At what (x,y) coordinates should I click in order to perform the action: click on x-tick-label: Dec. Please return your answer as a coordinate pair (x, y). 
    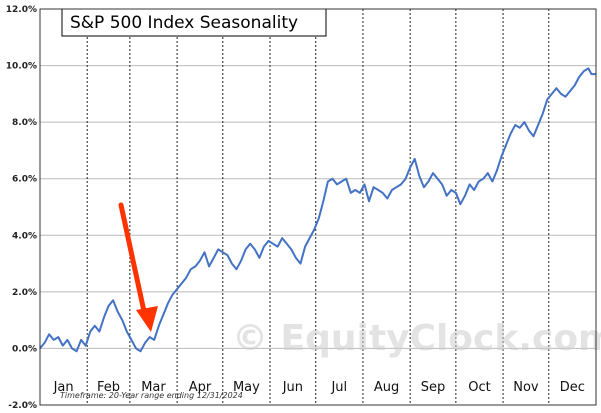
    Looking at the image, I should click on (572, 387).